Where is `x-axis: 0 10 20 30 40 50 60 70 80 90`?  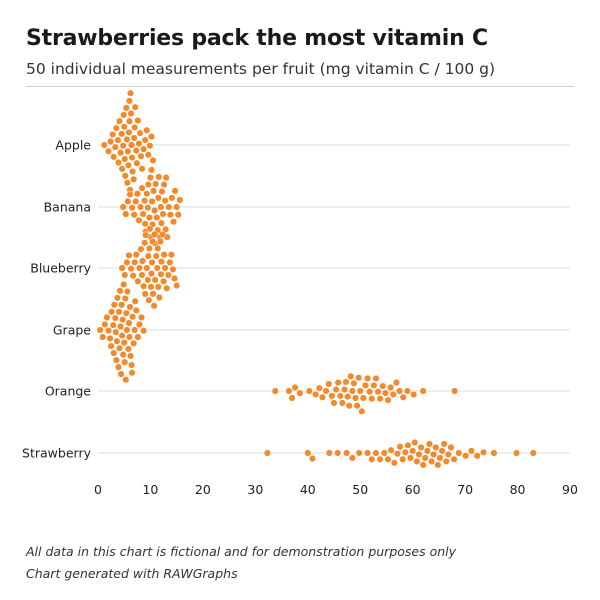
x-axis: 0 10 20 30 40 50 60 70 80 90 is located at coordinates (336, 489).